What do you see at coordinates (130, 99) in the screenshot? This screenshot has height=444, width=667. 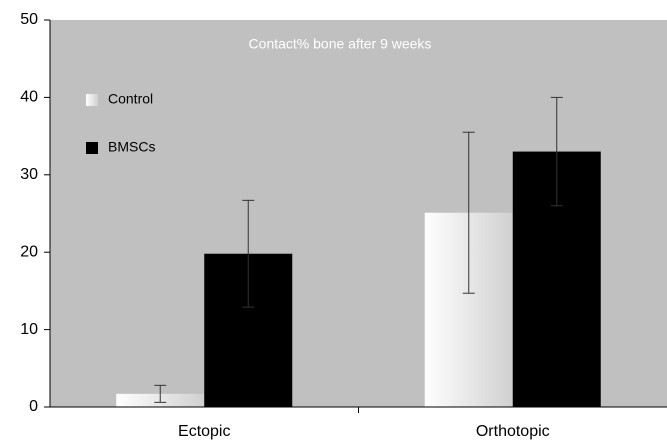 I see `legend-label: Control` at bounding box center [130, 99].